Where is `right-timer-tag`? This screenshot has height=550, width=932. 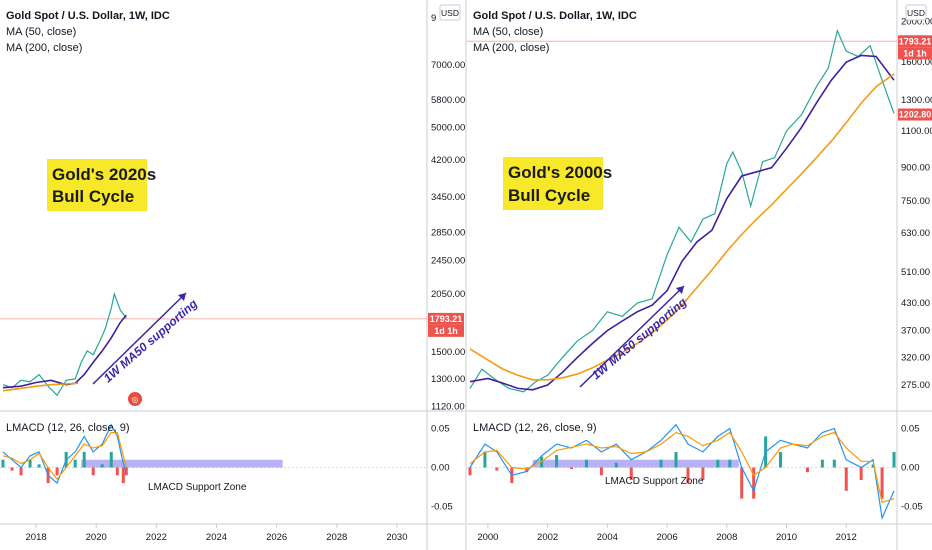 right-timer-tag is located at coordinates (915, 53).